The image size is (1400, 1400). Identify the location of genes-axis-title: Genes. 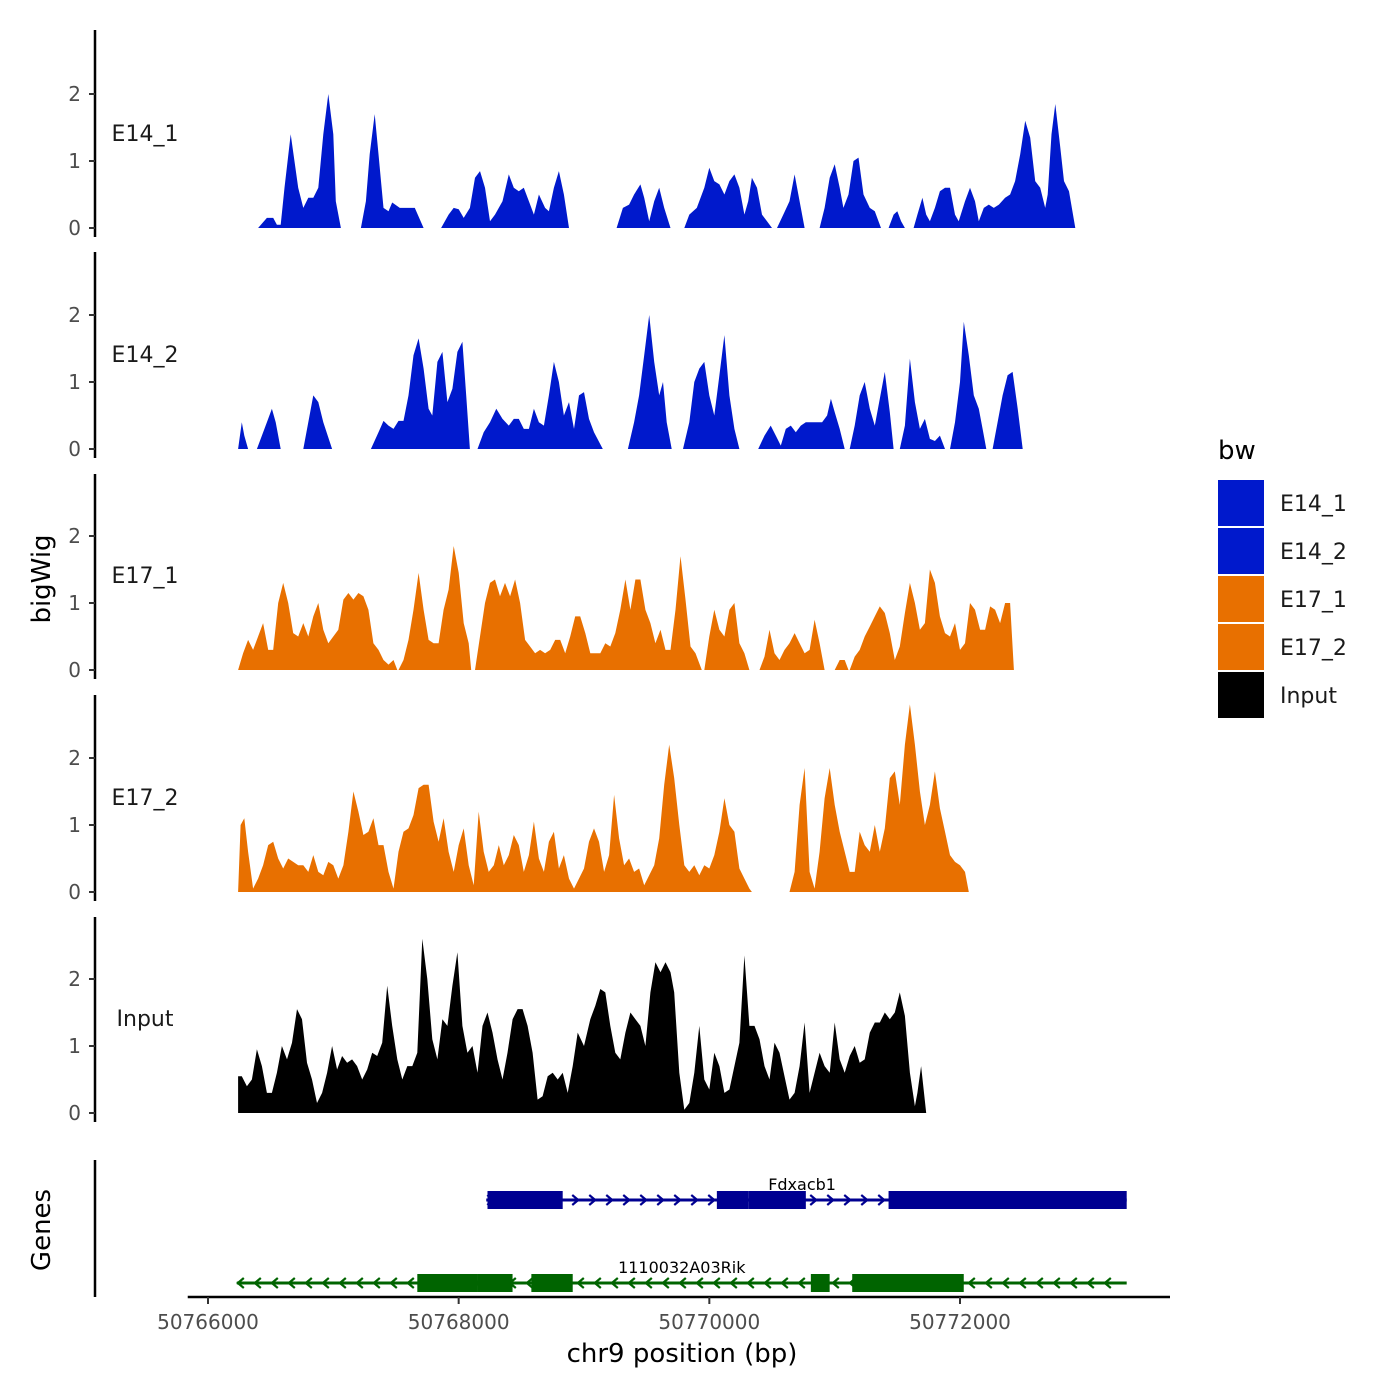
(42, 1230).